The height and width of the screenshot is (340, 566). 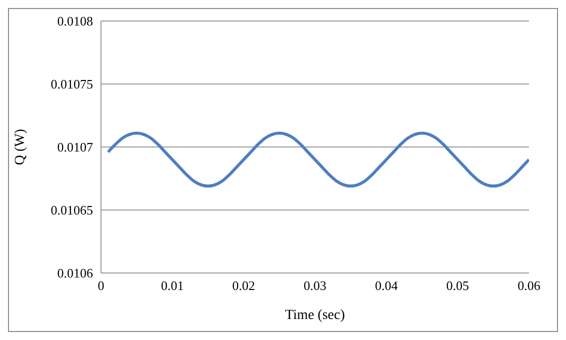 I want to click on y-tick-label: 0.0107, so click(x=75, y=147).